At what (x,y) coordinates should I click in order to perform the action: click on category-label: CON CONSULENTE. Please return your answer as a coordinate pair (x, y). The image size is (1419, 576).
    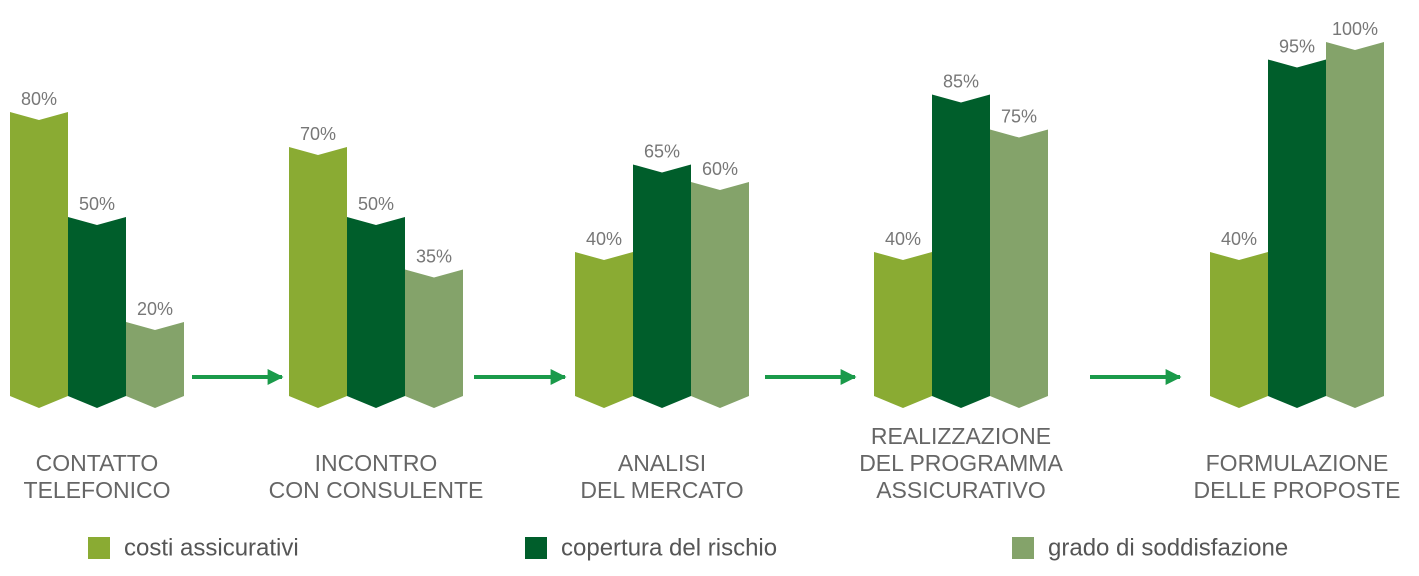
    Looking at the image, I should click on (376, 490).